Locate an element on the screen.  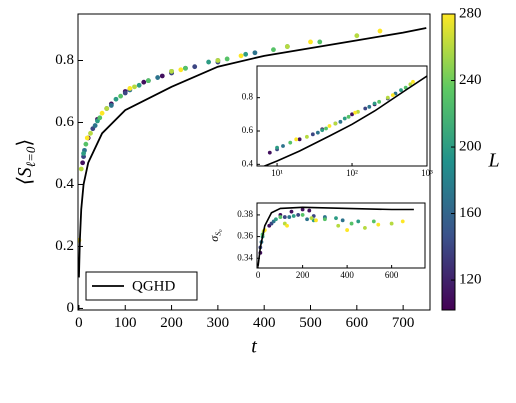
label-main: σ is located at coordinates (214, 238).